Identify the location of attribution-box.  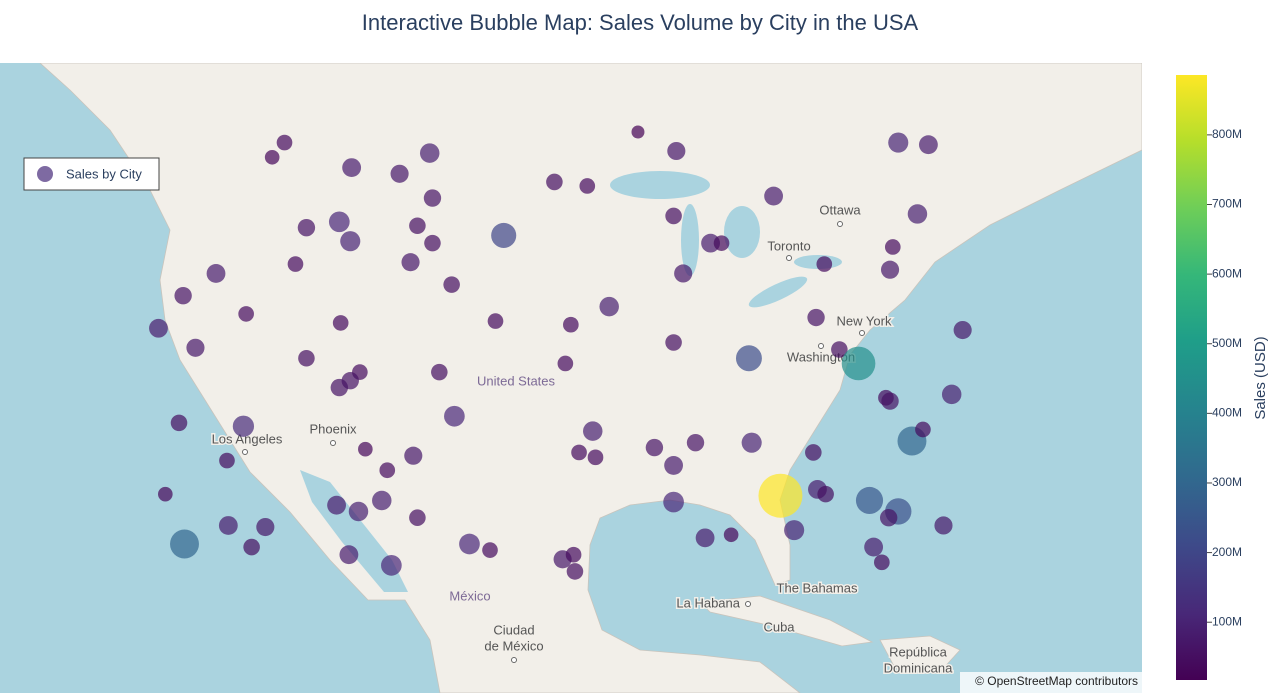
(1051, 682).